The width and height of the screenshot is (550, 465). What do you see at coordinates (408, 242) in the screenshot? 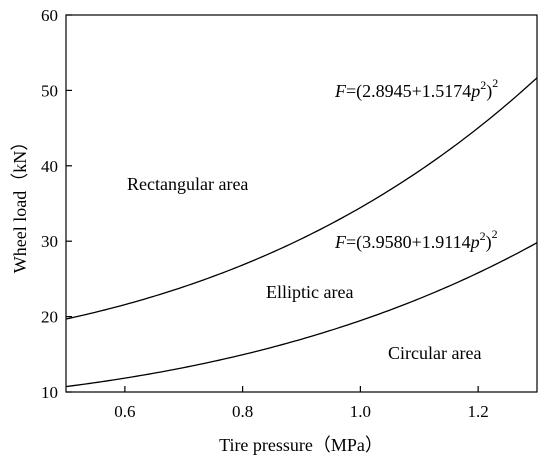
I see `eq-body: =(3.9580+1.9114` at bounding box center [408, 242].